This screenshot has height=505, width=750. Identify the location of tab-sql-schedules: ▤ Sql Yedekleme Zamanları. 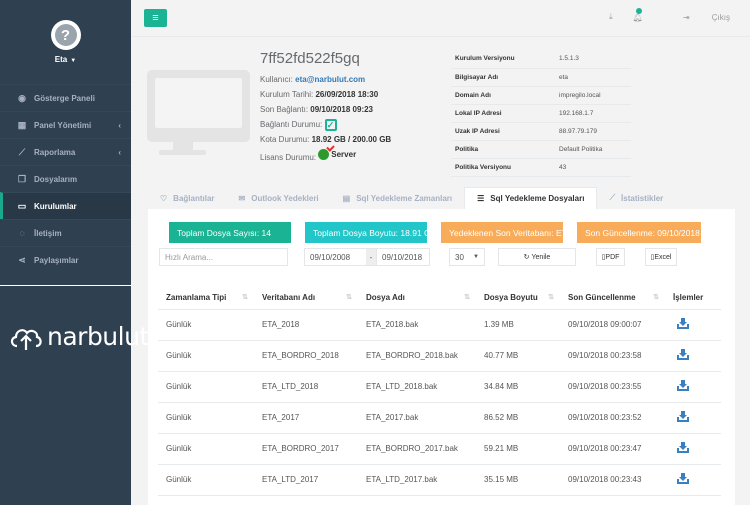
(397, 198).